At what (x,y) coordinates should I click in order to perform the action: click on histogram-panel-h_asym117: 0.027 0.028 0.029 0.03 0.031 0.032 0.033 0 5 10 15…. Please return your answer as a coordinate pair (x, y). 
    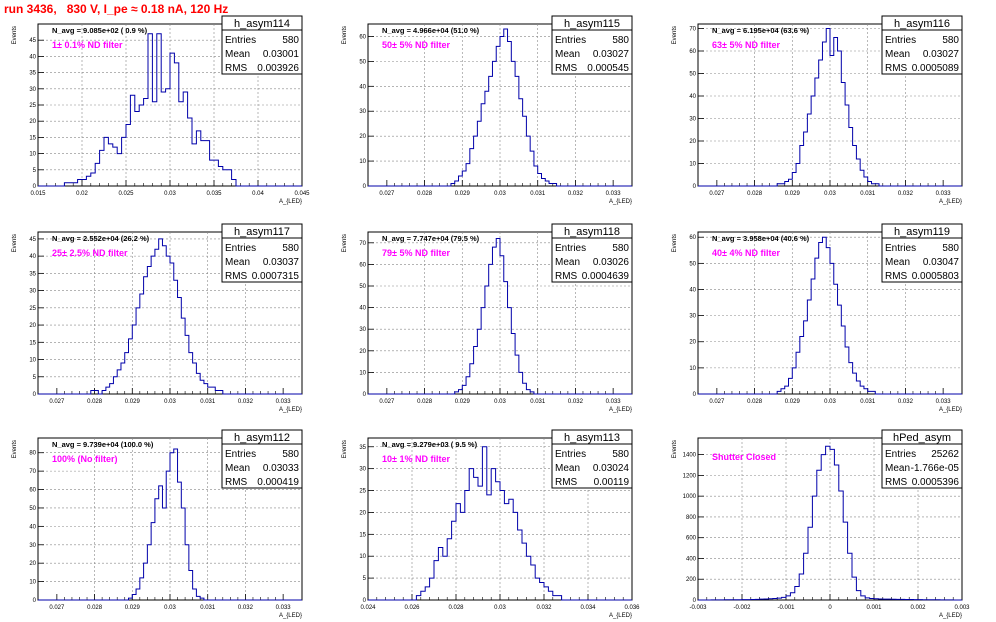
    Looking at the image, I should click on (157, 318).